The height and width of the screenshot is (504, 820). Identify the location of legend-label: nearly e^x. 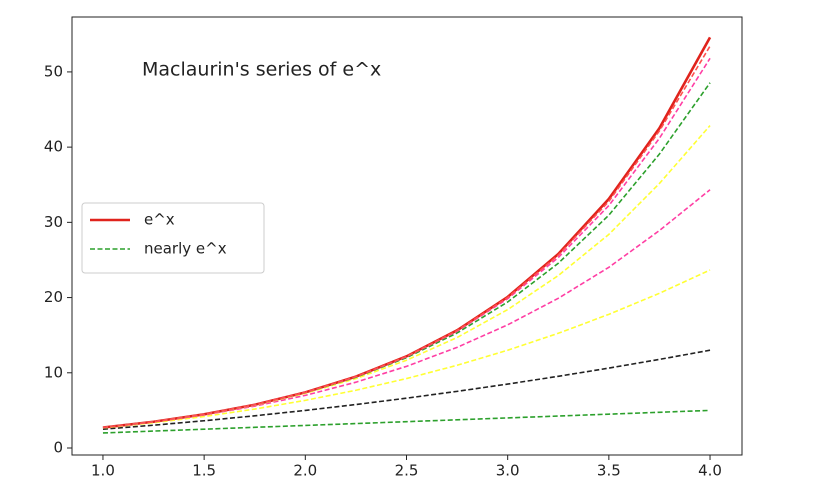
(185, 249).